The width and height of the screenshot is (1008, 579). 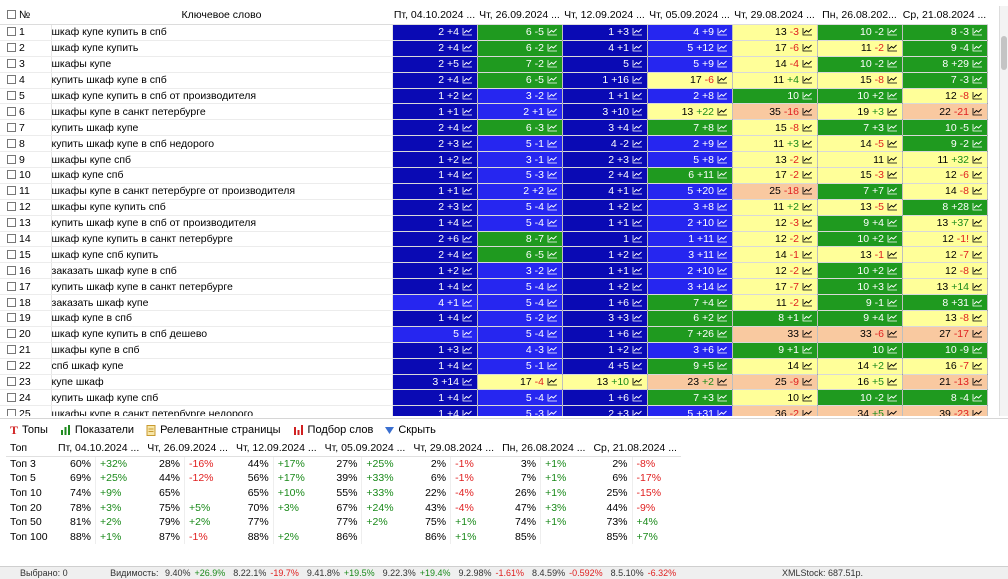 I want to click on position-cell: 23 +2, so click(x=680, y=382).